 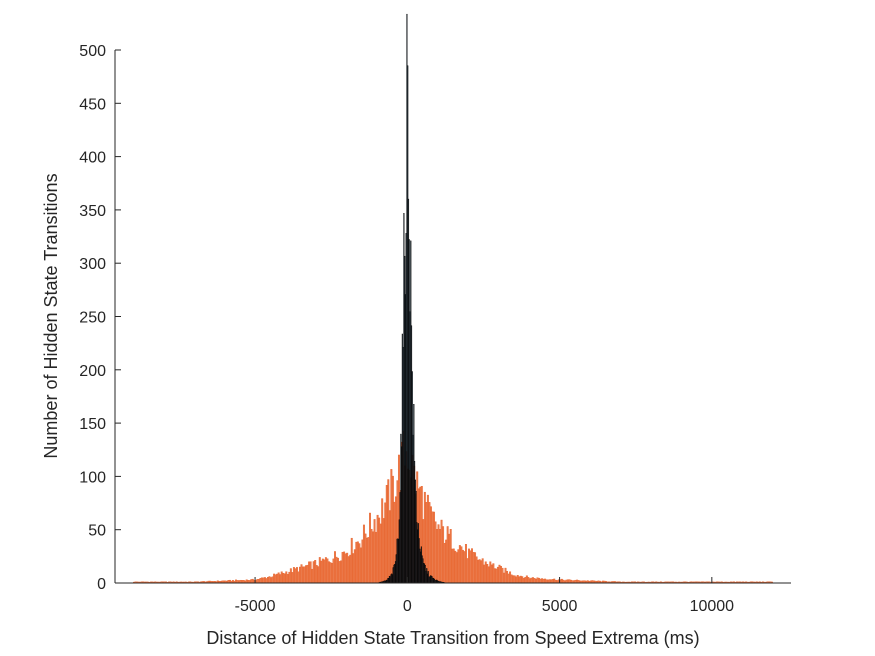 What do you see at coordinates (92, 264) in the screenshot?
I see `y-tick-label: 300` at bounding box center [92, 264].